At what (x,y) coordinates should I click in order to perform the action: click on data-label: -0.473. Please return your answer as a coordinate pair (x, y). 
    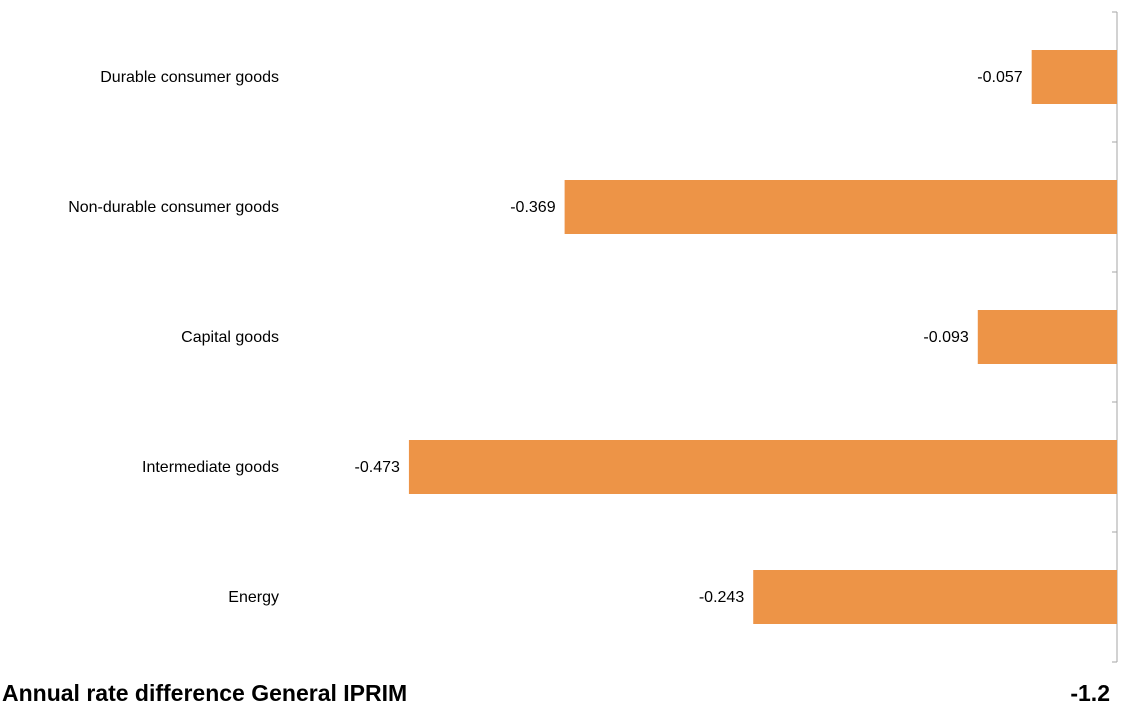
    Looking at the image, I should click on (377, 467).